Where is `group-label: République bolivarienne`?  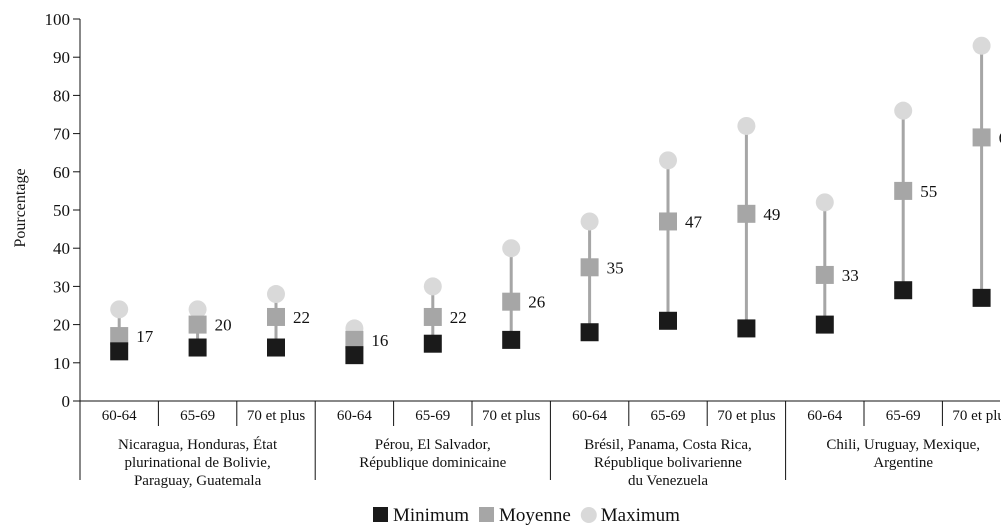
group-label: République bolivarienne is located at coordinates (668, 463).